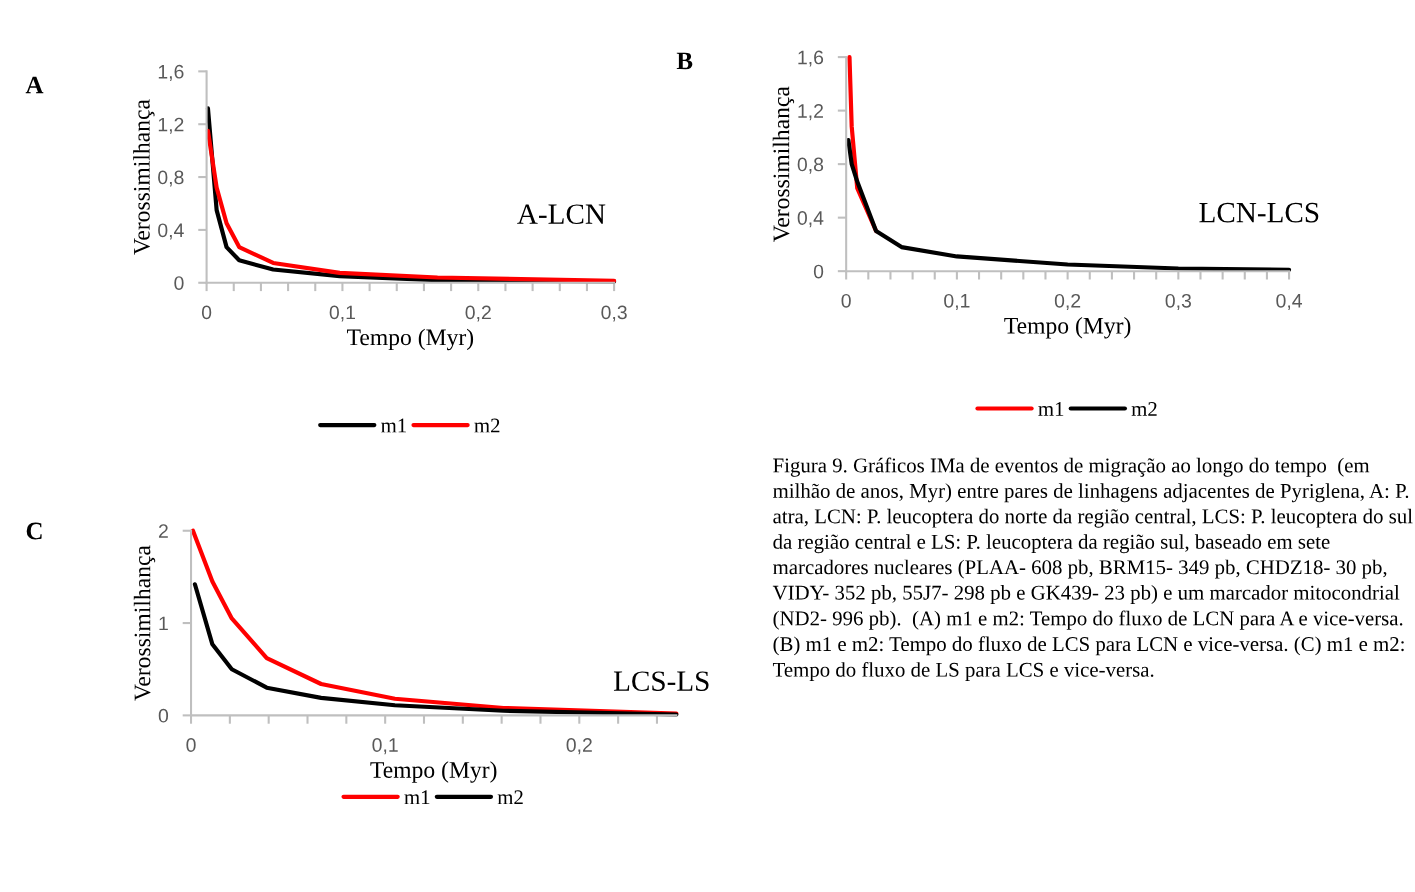 The height and width of the screenshot is (892, 1415). Describe the element at coordinates (561, 214) in the screenshot. I see `annotation: A-LCN` at that location.